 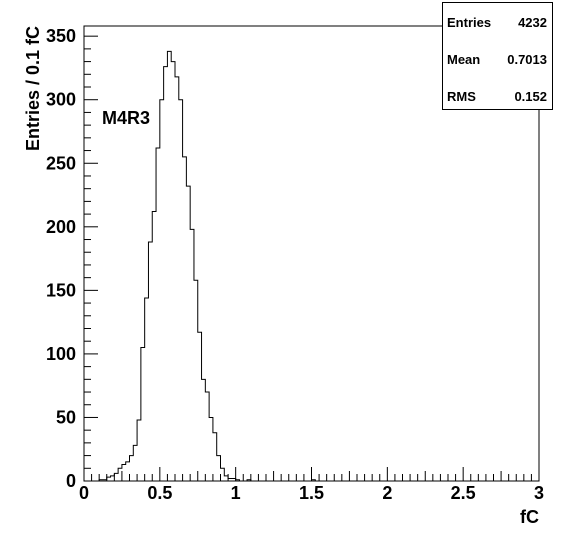 What do you see at coordinates (532, 22) in the screenshot?
I see `stats-value: 4232` at bounding box center [532, 22].